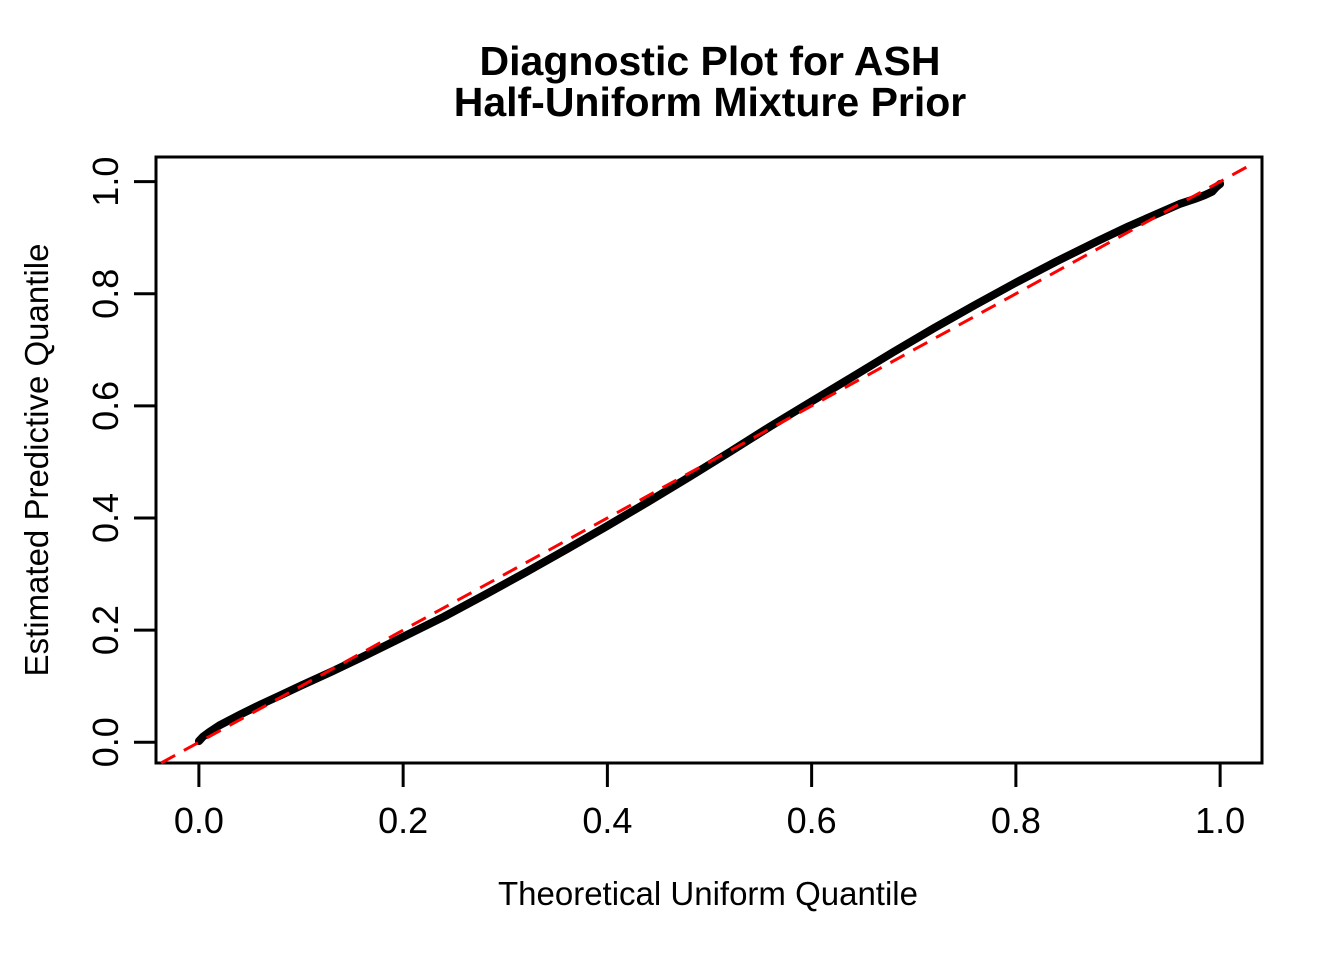 The image size is (1344, 960). I want to click on plot-title-line1: Diagnostic Plot for ASH, so click(710, 61).